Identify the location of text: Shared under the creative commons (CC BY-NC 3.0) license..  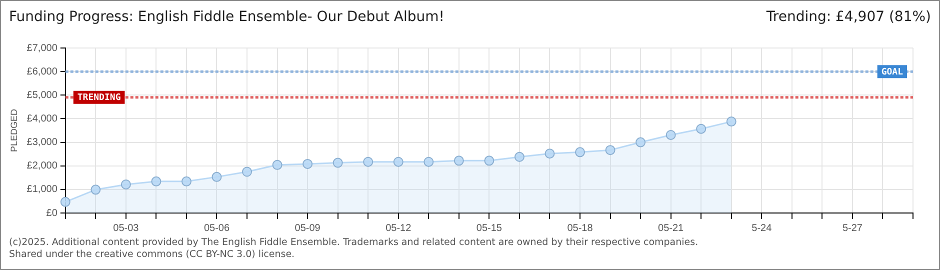
(152, 255).